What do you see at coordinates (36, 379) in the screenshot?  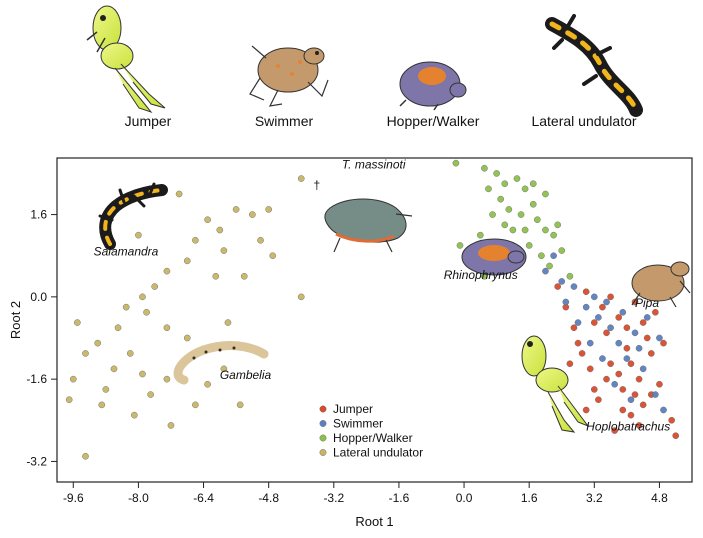 I see `y-tick-label: -1.6` at bounding box center [36, 379].